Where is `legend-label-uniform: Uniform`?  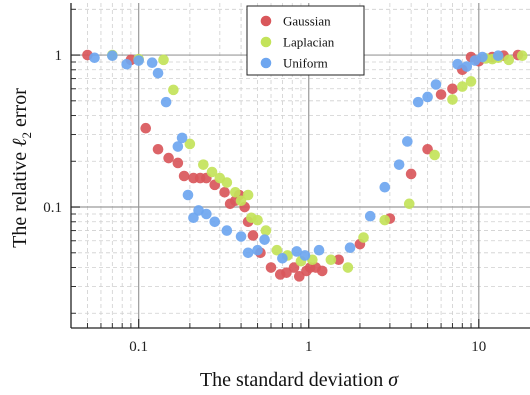 legend-label-uniform: Uniform is located at coordinates (305, 63).